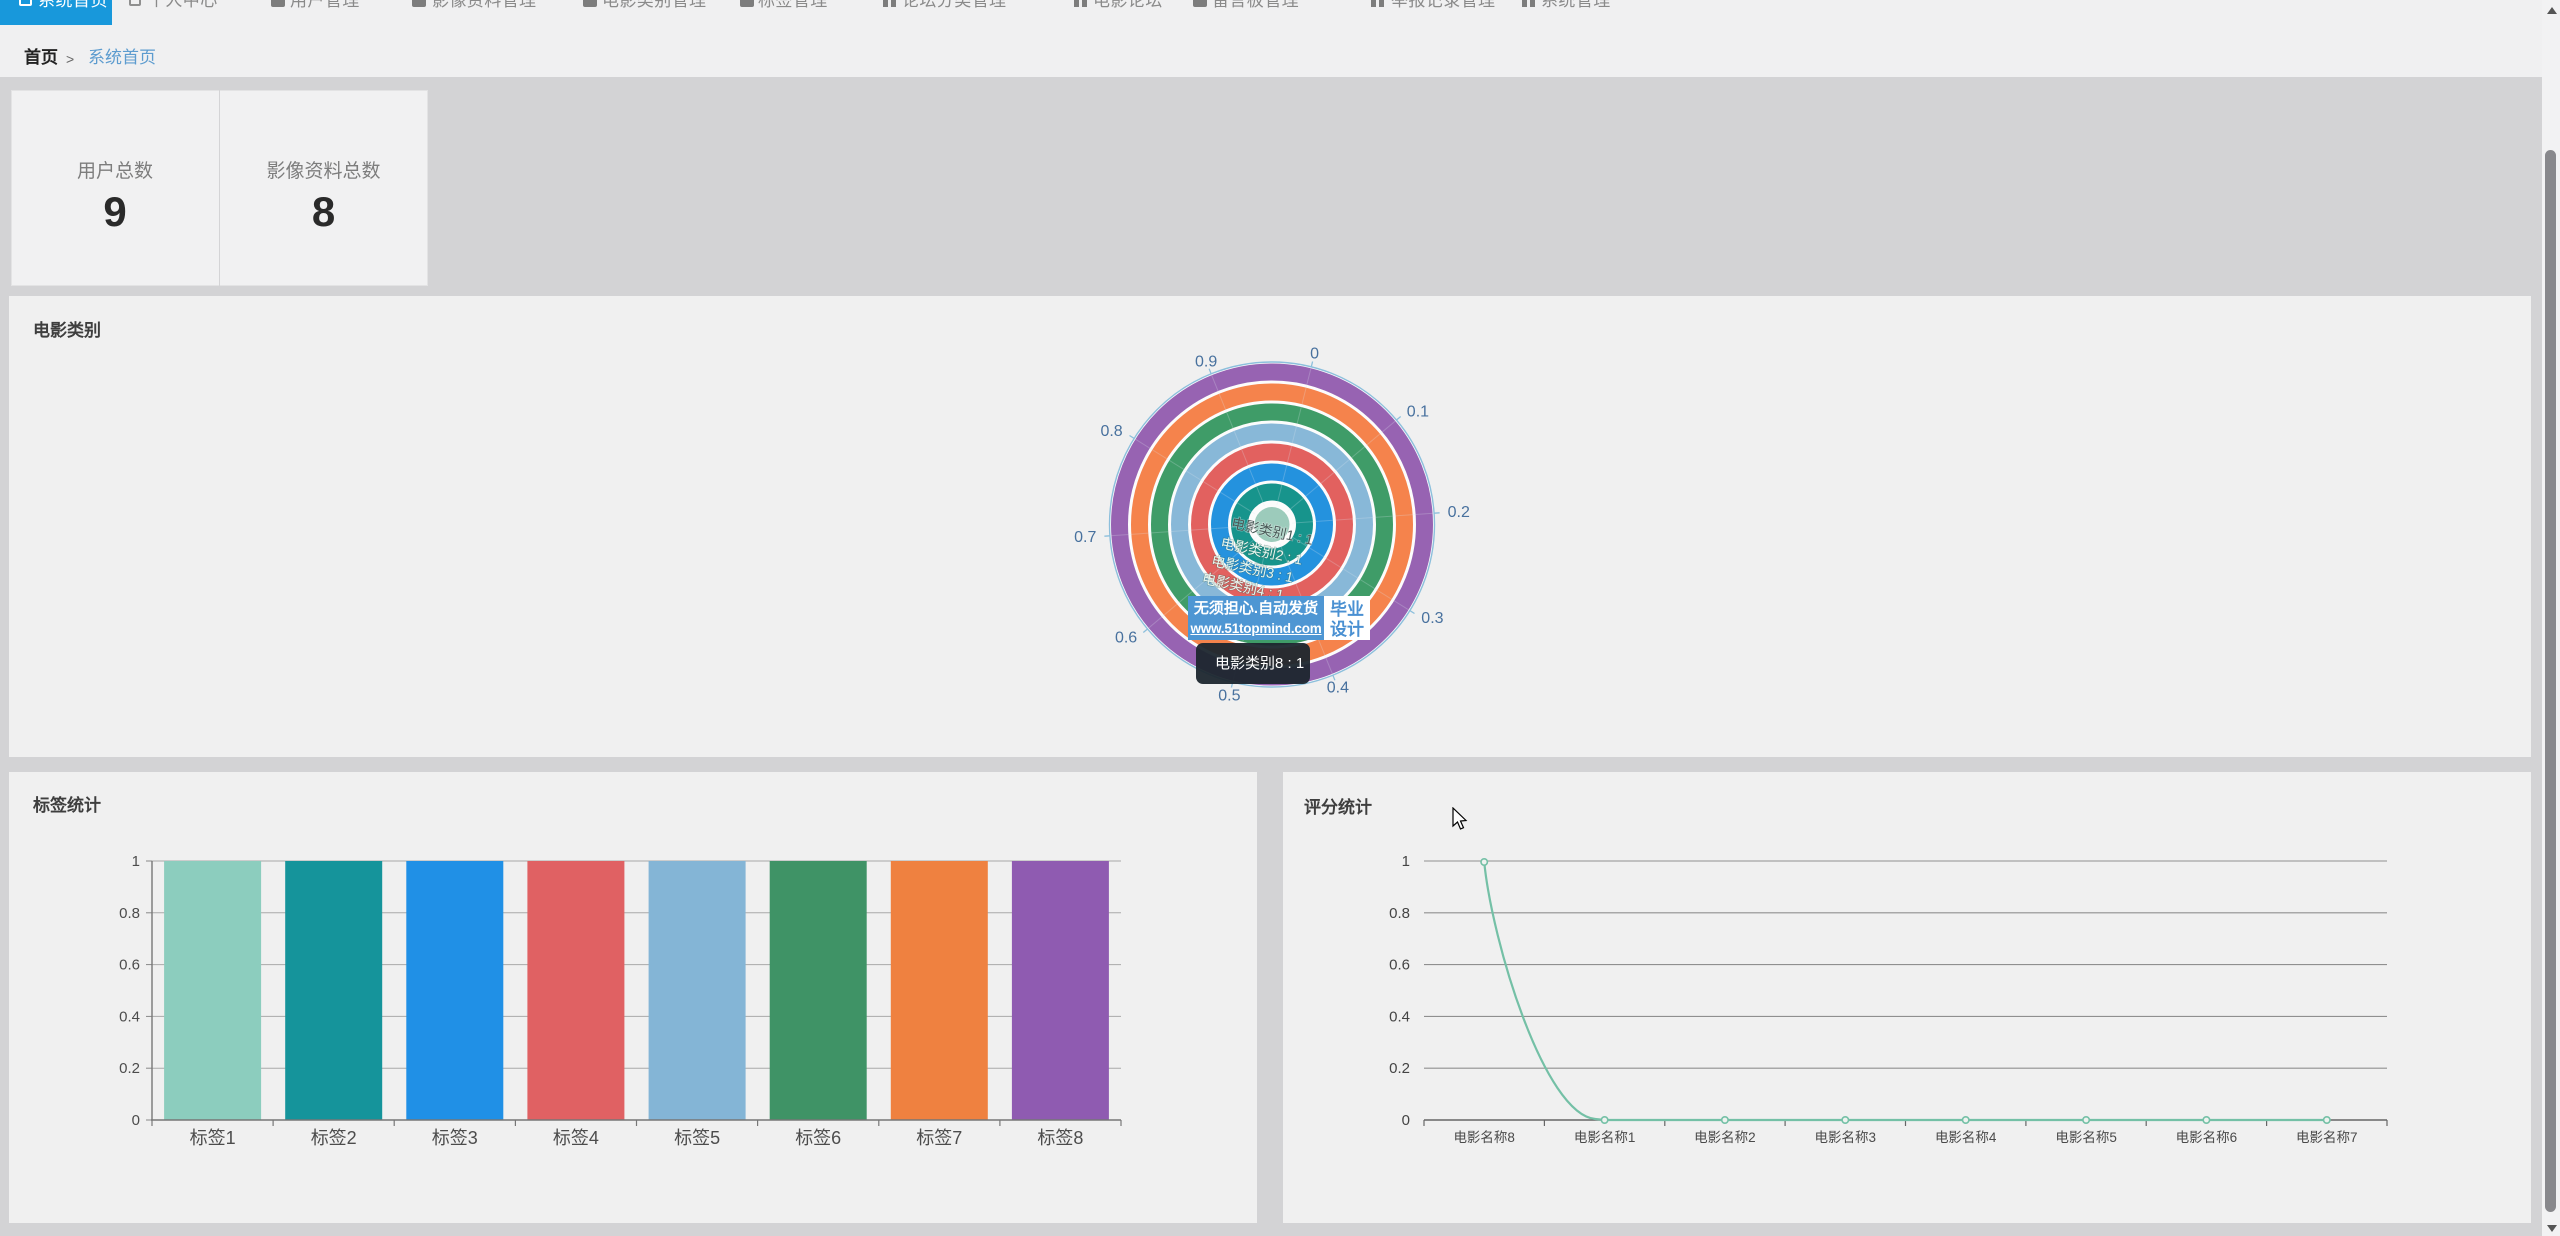 This screenshot has height=1236, width=2560. I want to click on svg-text: 0.7, so click(1085, 537).